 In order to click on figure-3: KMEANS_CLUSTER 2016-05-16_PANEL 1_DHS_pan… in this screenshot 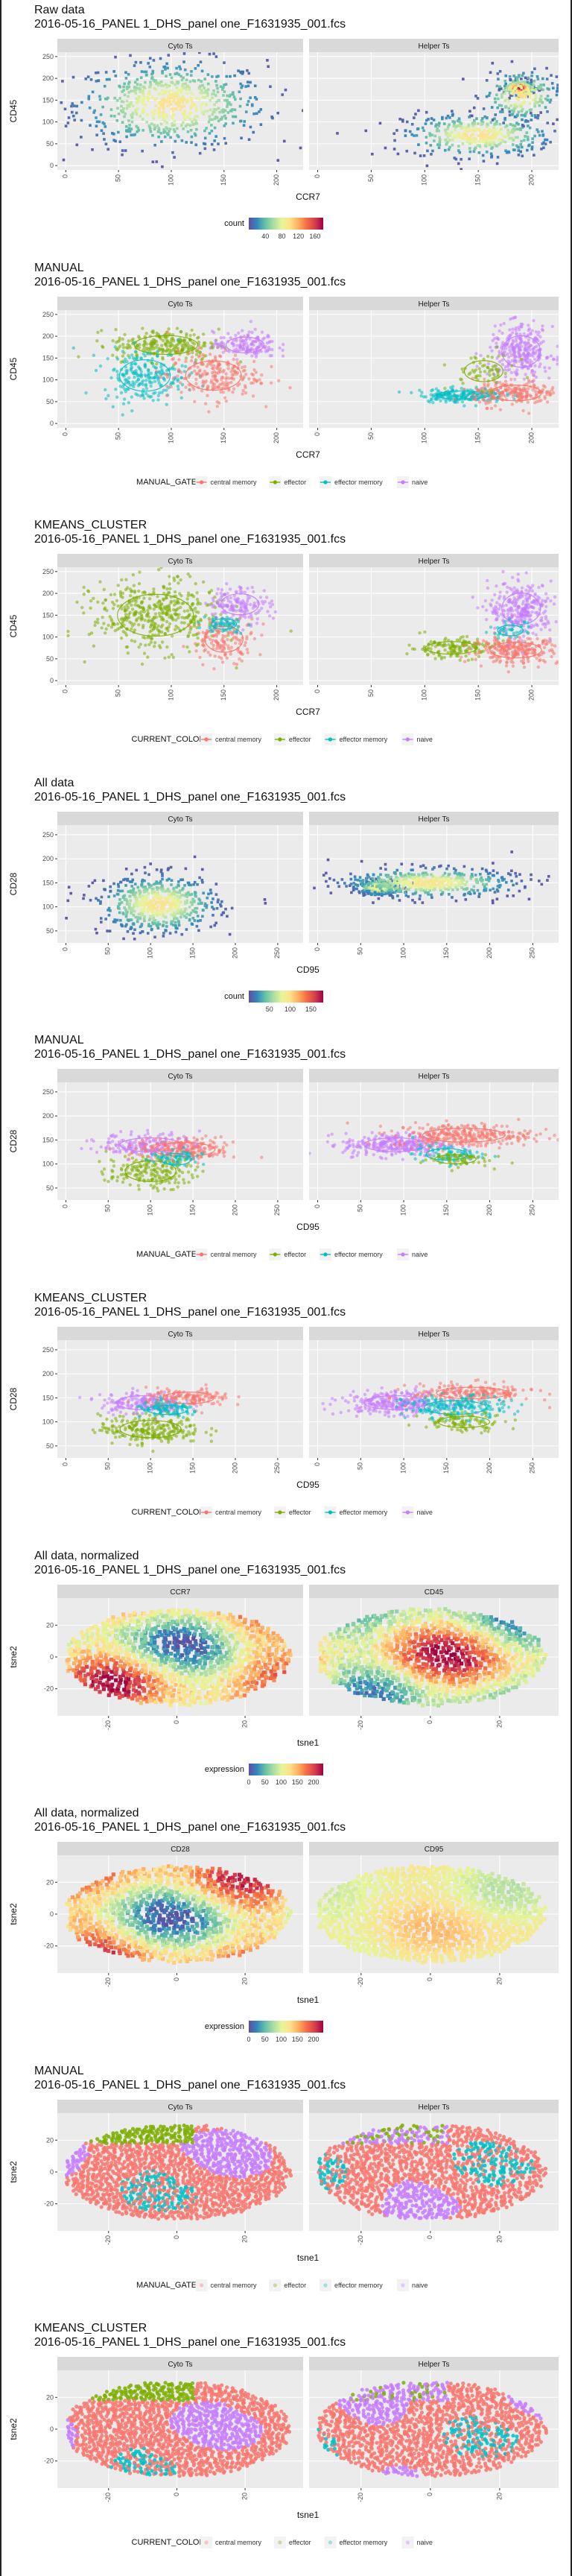, I will do `click(286, 644)`.